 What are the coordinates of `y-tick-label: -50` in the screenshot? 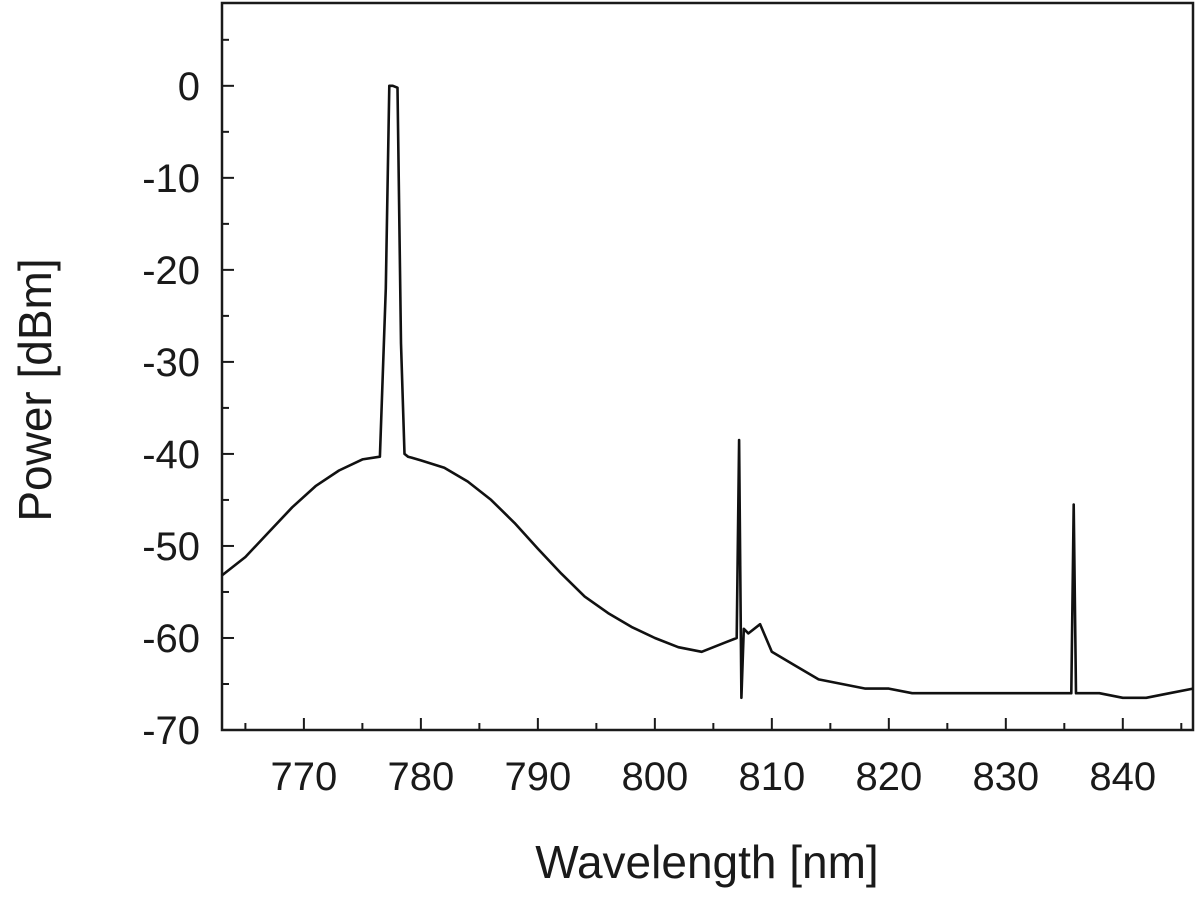 It's located at (171, 547).